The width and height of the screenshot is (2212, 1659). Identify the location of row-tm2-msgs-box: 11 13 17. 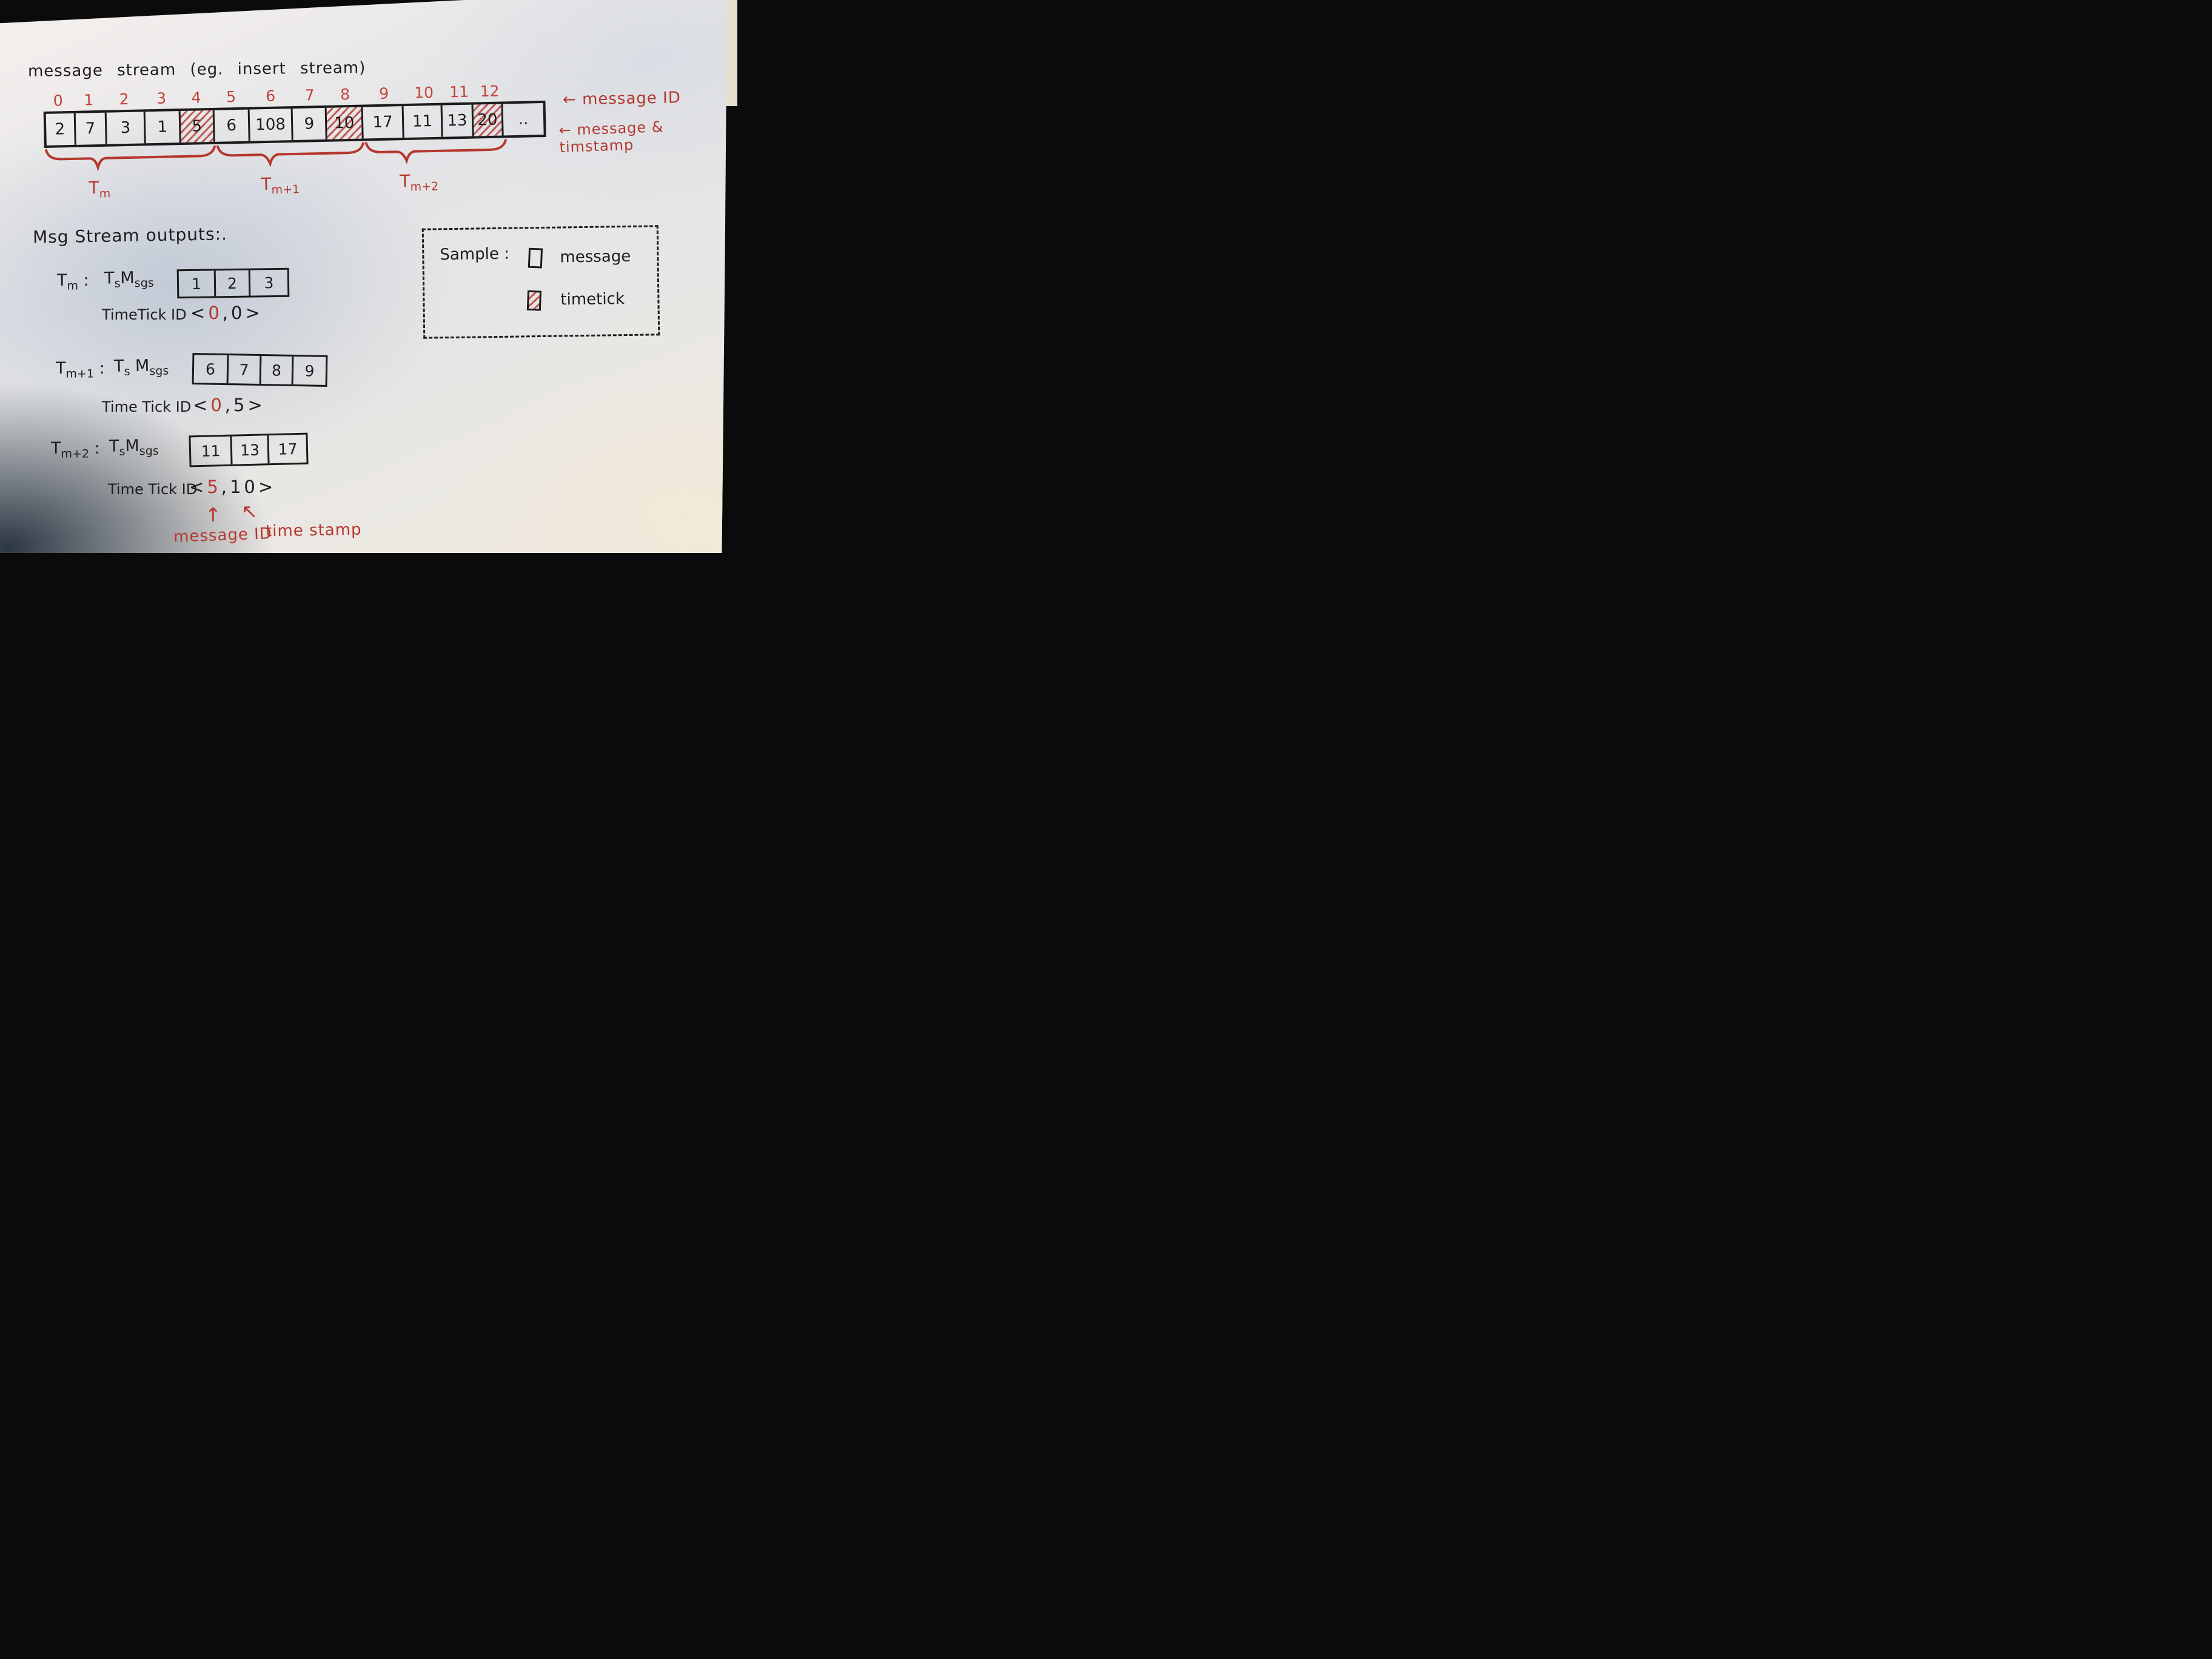
(249, 450).